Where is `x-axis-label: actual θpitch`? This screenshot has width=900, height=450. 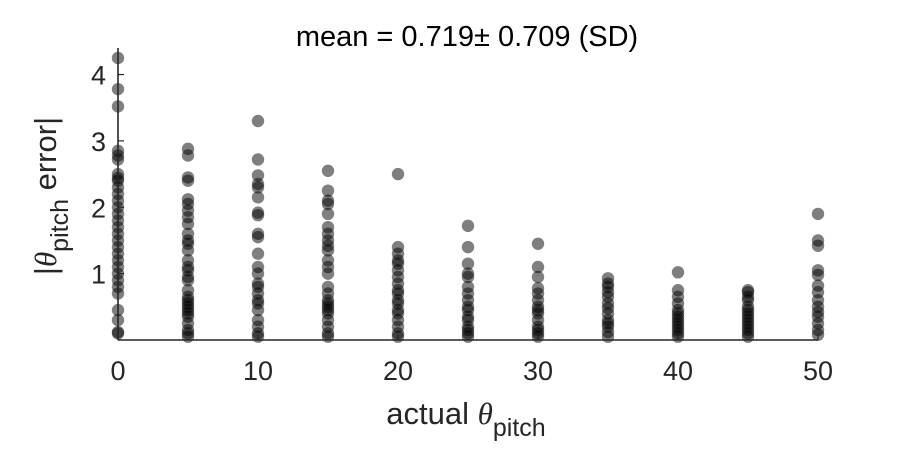 x-axis-label: actual θpitch is located at coordinates (465, 419).